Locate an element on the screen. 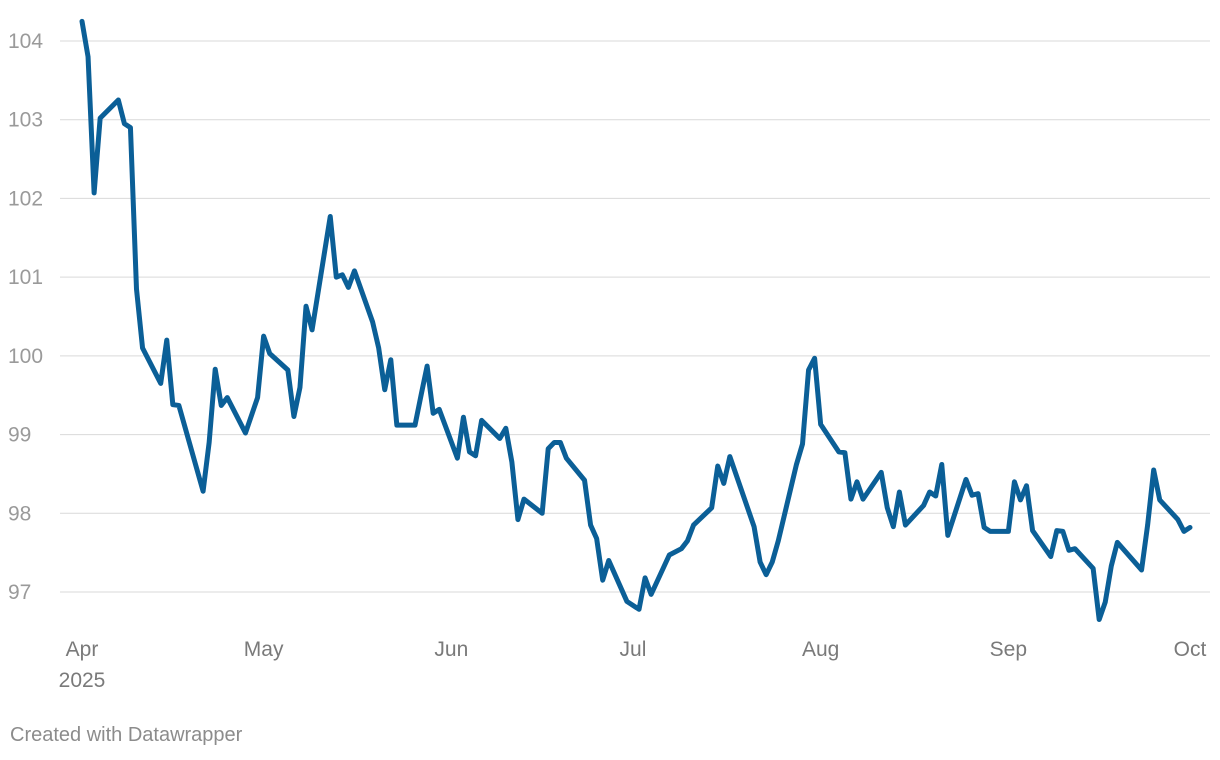 Image resolution: width=1220 pixels, height=760 pixels. x-tick-label: May is located at coordinates (264, 649).